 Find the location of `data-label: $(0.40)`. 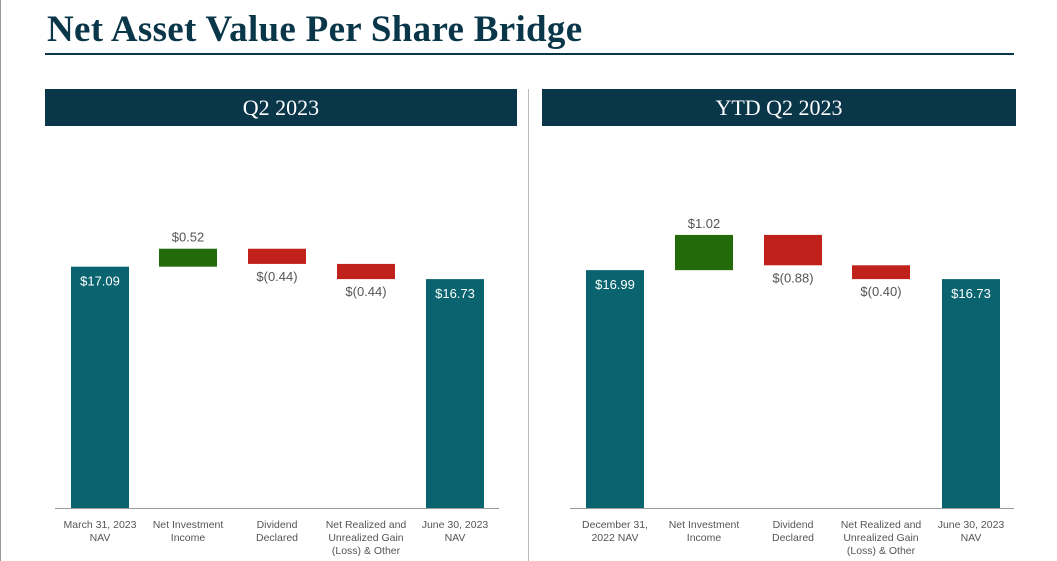

data-label: $(0.40) is located at coordinates (880, 291).